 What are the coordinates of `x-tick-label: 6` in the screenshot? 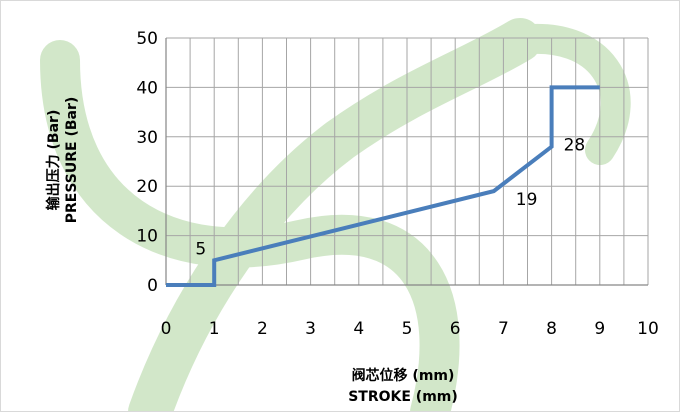 It's located at (455, 329).